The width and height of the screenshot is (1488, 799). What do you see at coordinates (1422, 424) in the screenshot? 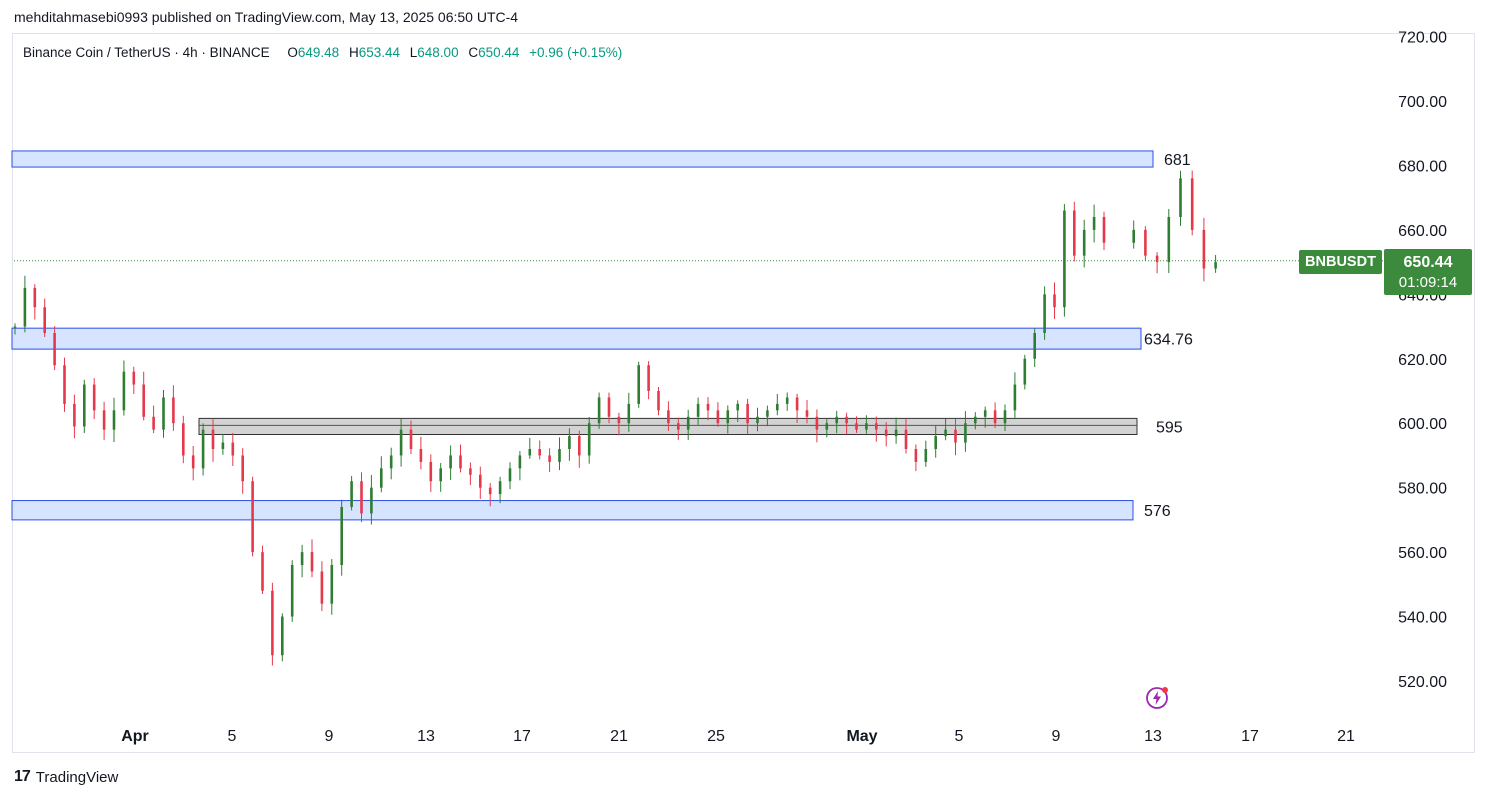
I see `y-tick-label: 600.00` at bounding box center [1422, 424].